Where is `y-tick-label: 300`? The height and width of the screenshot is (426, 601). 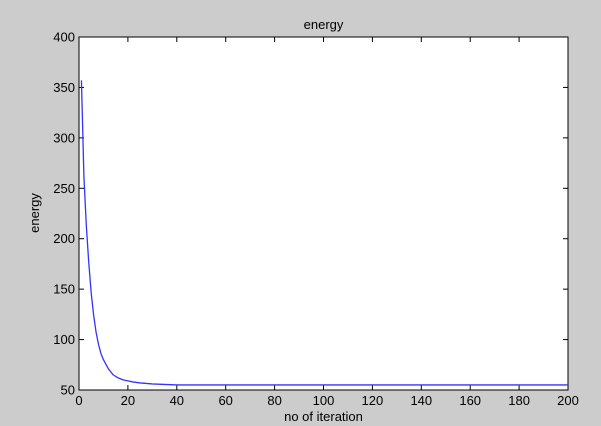
y-tick-label: 300 is located at coordinates (64, 137).